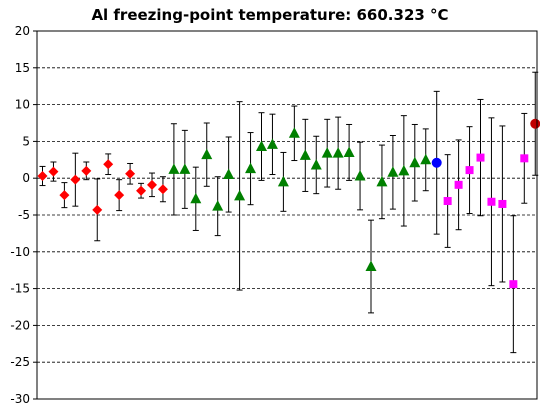  I want to click on y-tick-label: -30, so click(20, 399).